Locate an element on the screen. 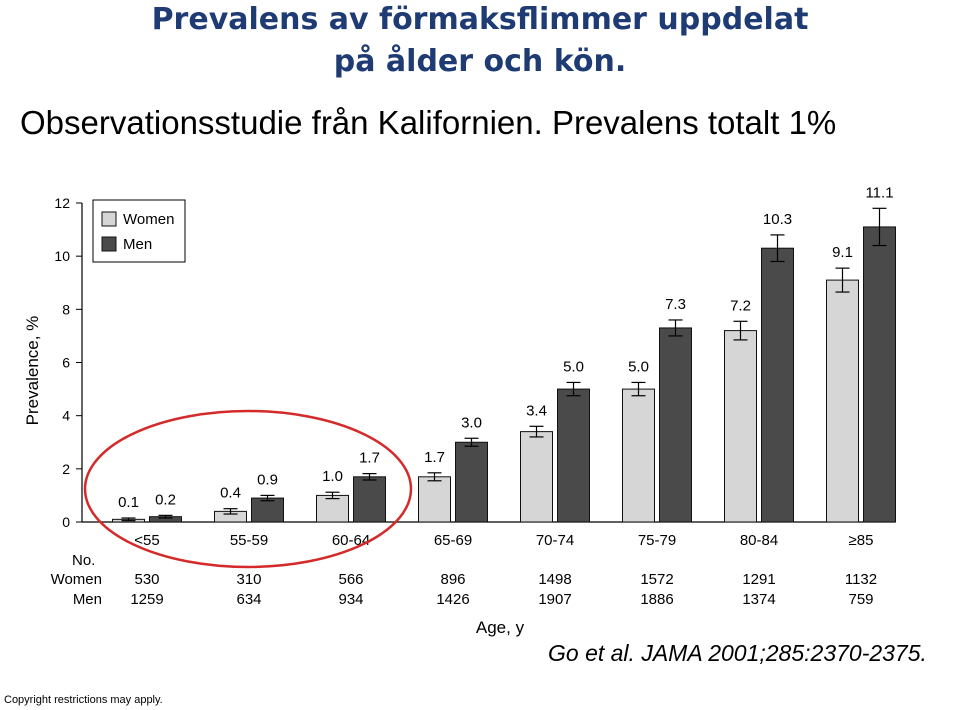  count-value: 530 is located at coordinates (146, 579).